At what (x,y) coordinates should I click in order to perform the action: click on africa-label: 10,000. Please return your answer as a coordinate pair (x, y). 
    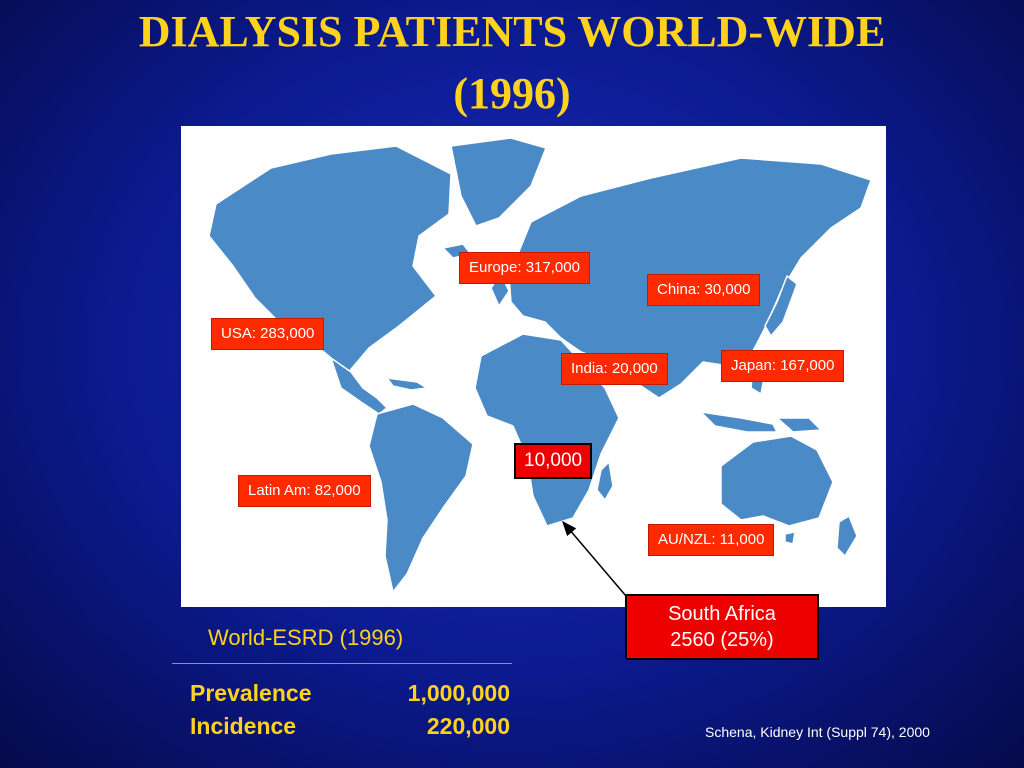
    Looking at the image, I should click on (553, 461).